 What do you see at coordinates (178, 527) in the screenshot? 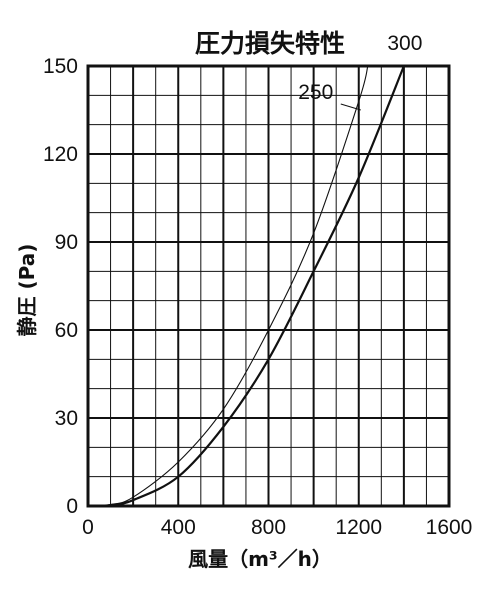
I see `x-tick-label: 400` at bounding box center [178, 527].